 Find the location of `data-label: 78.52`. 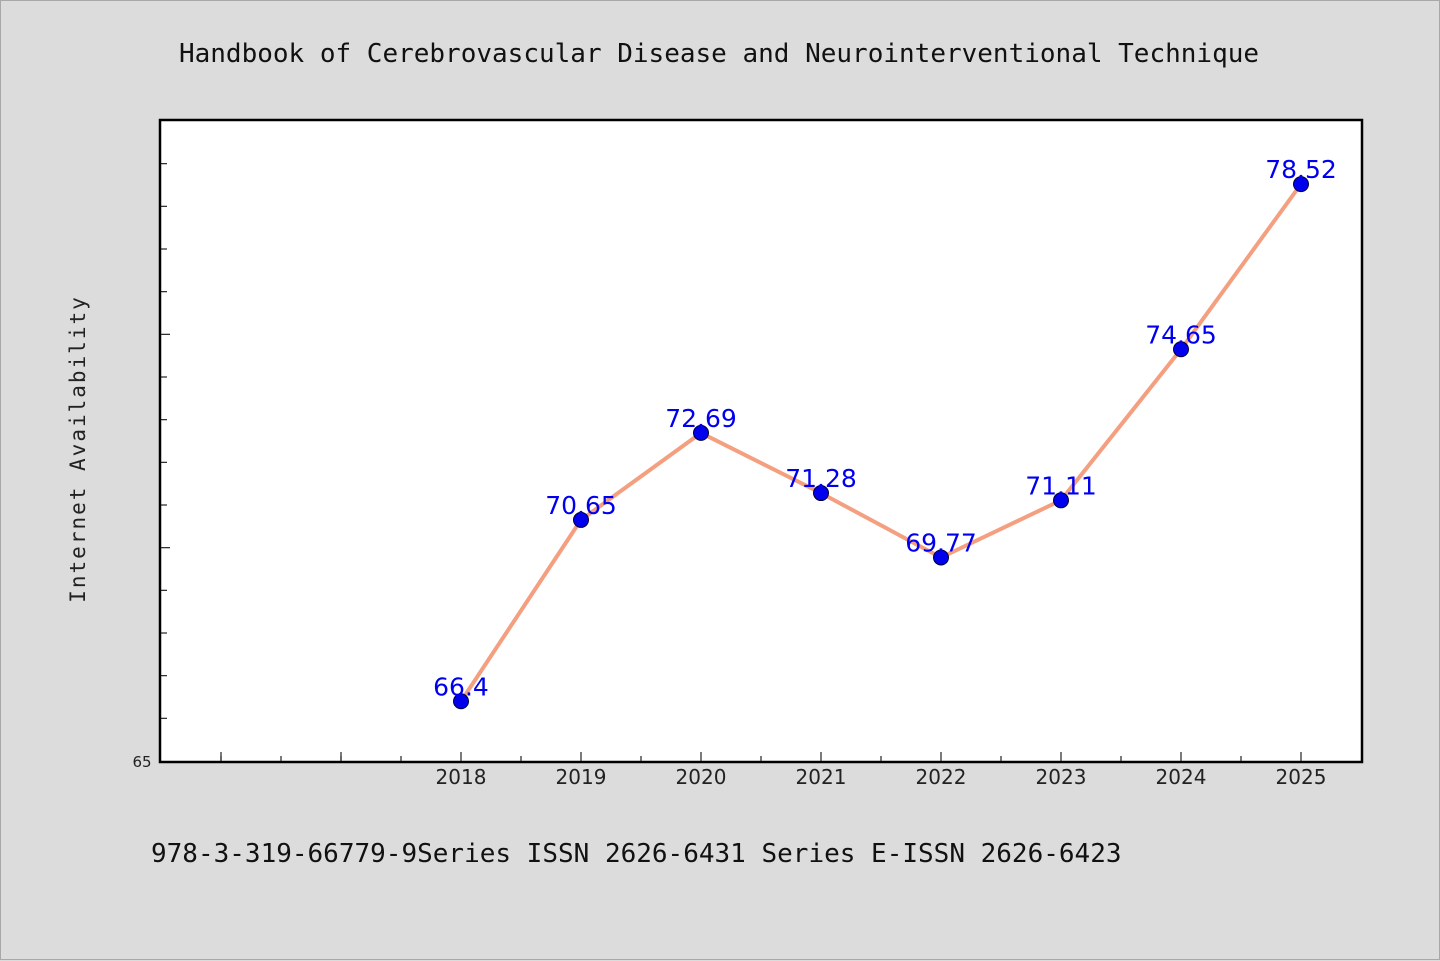

data-label: 78.52 is located at coordinates (1301, 169).